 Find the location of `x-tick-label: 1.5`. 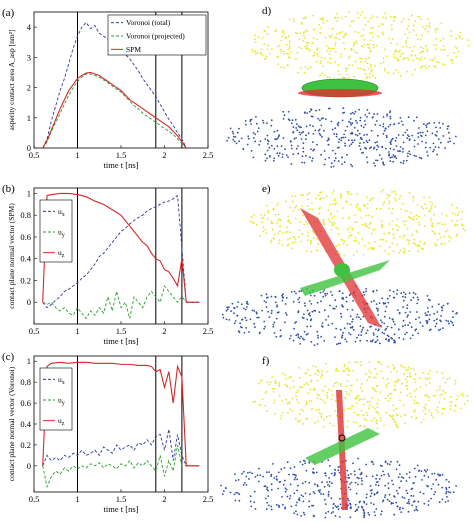

x-tick-label: 1.5 is located at coordinates (121, 155).